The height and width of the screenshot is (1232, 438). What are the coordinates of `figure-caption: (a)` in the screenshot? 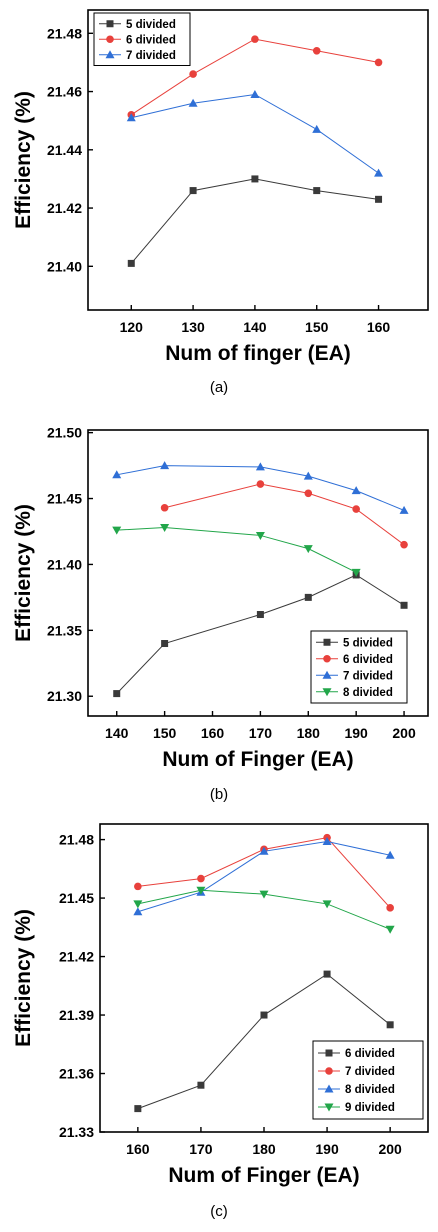 It's located at (219, 387).